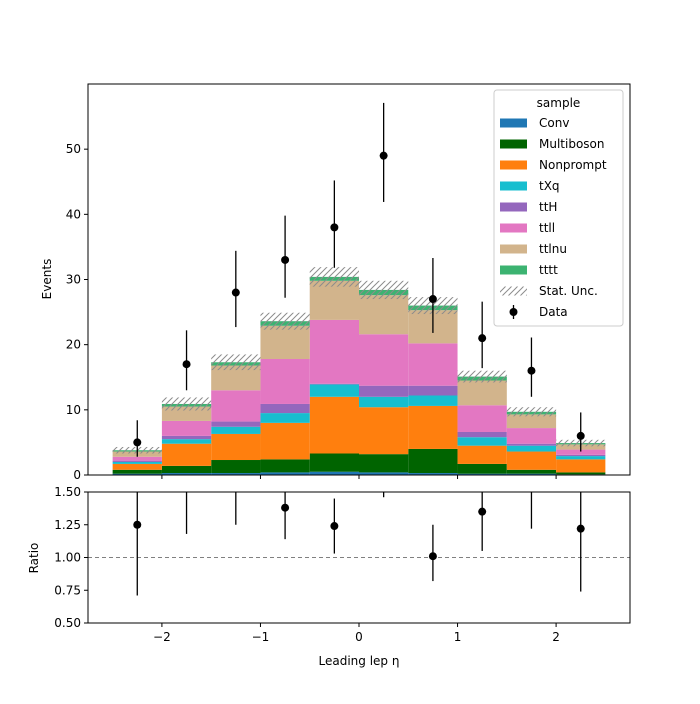  I want to click on y-tick-label: 20, so click(73, 345).